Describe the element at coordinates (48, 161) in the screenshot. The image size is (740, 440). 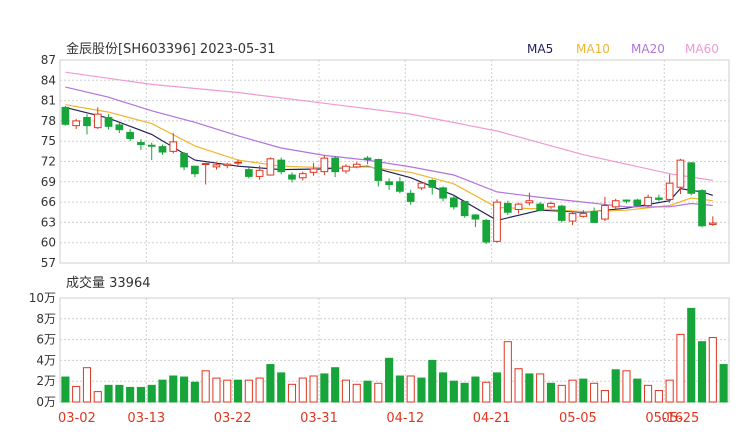
I see `price-y-axis: 87 84 81 78 75 72 69 66 63 60 57` at that location.